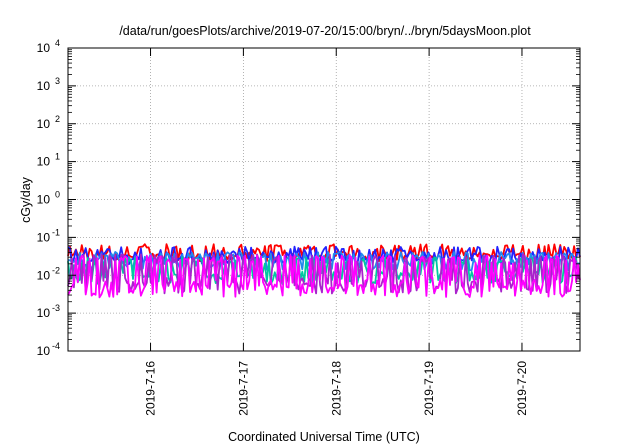  Describe the element at coordinates (57, 119) in the screenshot. I see `y-tick-exponent: 2` at that location.